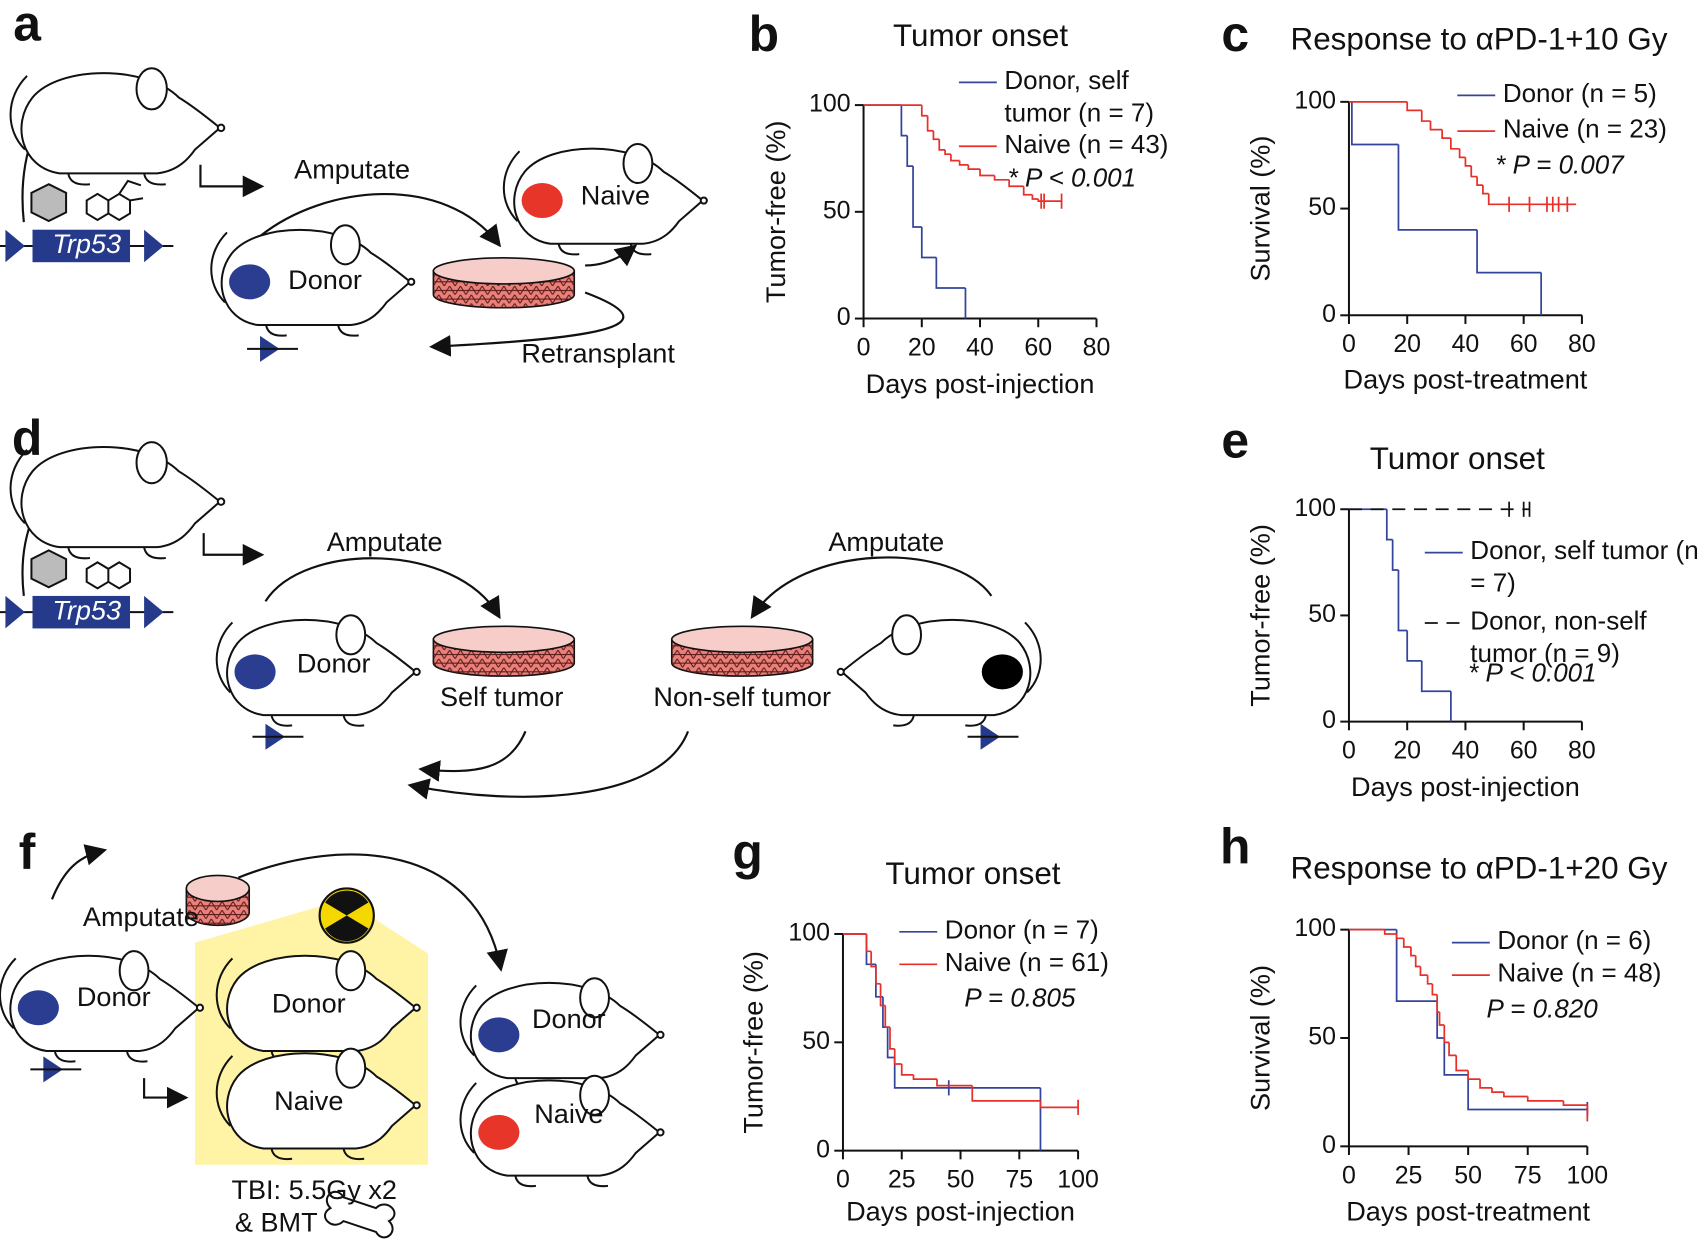 The width and height of the screenshot is (1699, 1248). I want to click on diagram-label: Trp53, so click(86, 609).